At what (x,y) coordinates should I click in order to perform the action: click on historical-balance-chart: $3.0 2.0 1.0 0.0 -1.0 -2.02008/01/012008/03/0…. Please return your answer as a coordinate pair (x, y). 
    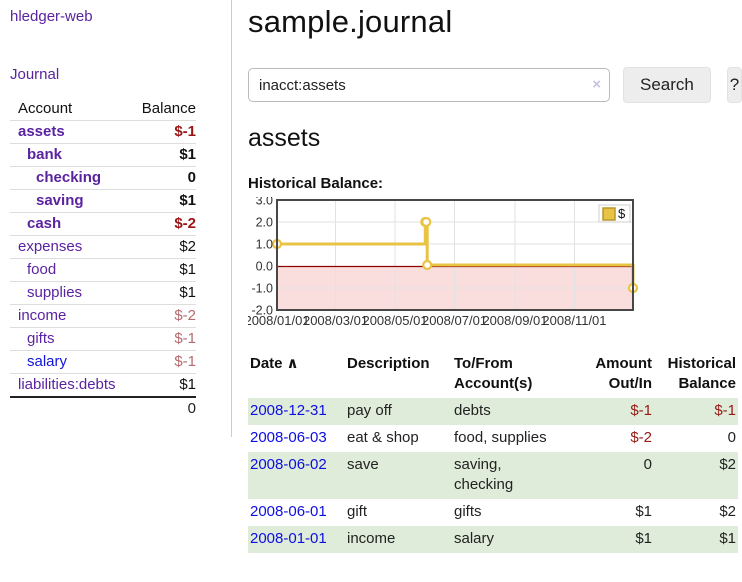
    Looking at the image, I should click on (443, 262).